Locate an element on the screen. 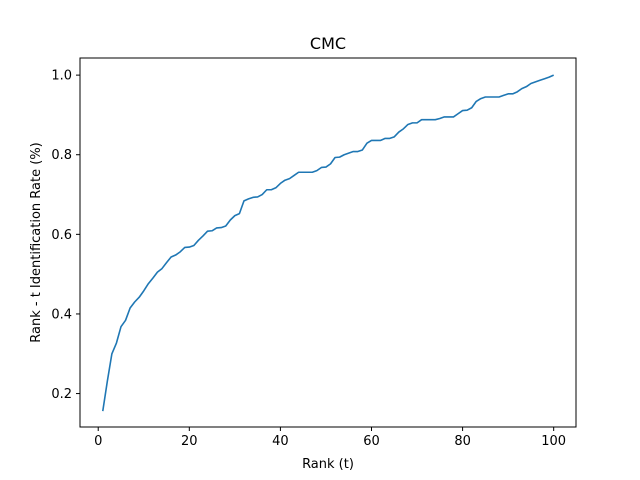 The height and width of the screenshot is (480, 640). y-axis-label: Rank - t Identification Rate (%) is located at coordinates (36, 242).